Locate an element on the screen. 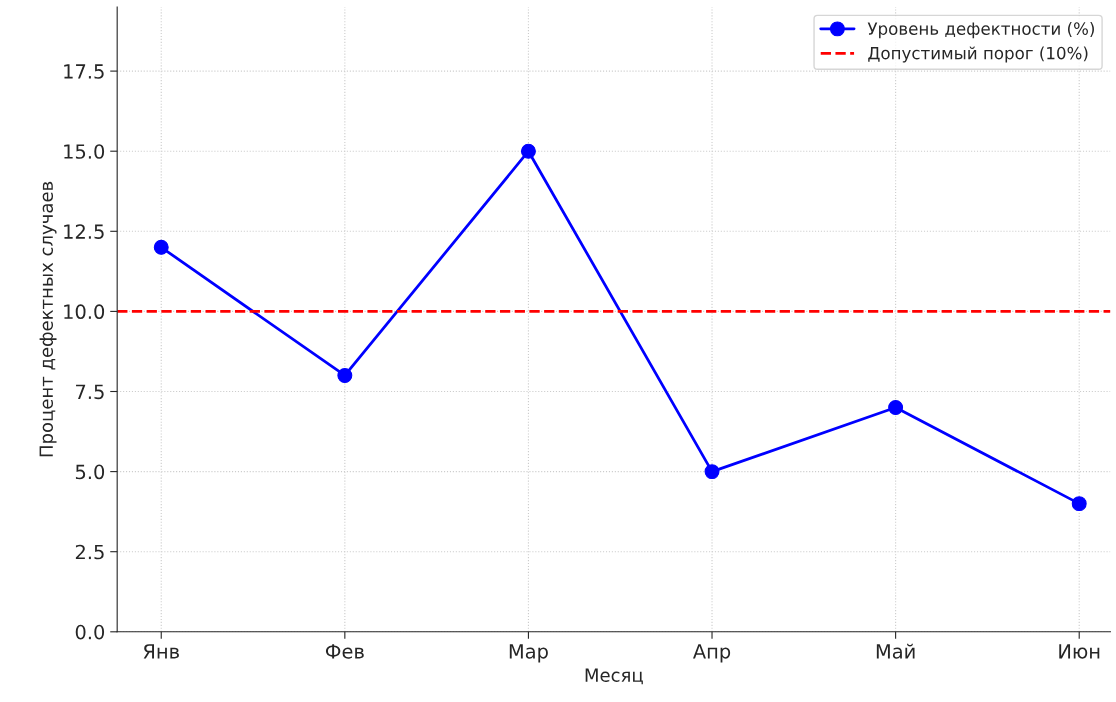  y-tick-label: 10.0 is located at coordinates (84, 312).